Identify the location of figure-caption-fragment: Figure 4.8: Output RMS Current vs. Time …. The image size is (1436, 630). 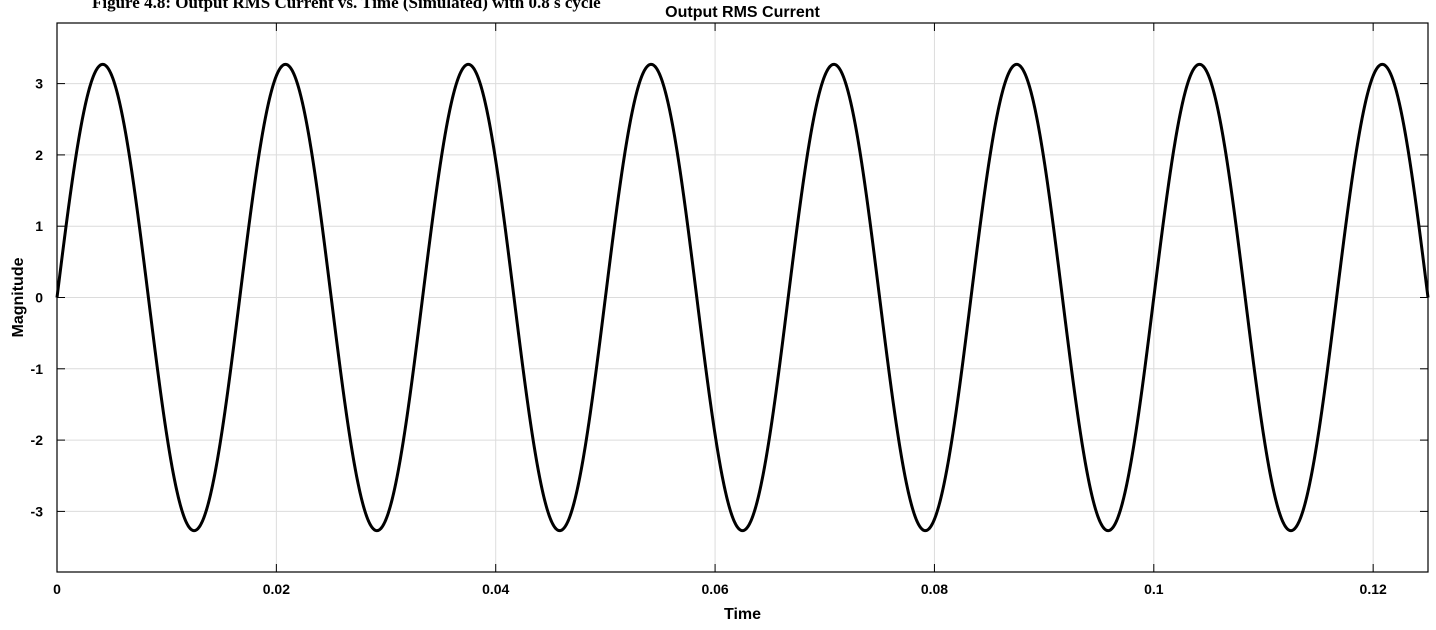
(718, 8).